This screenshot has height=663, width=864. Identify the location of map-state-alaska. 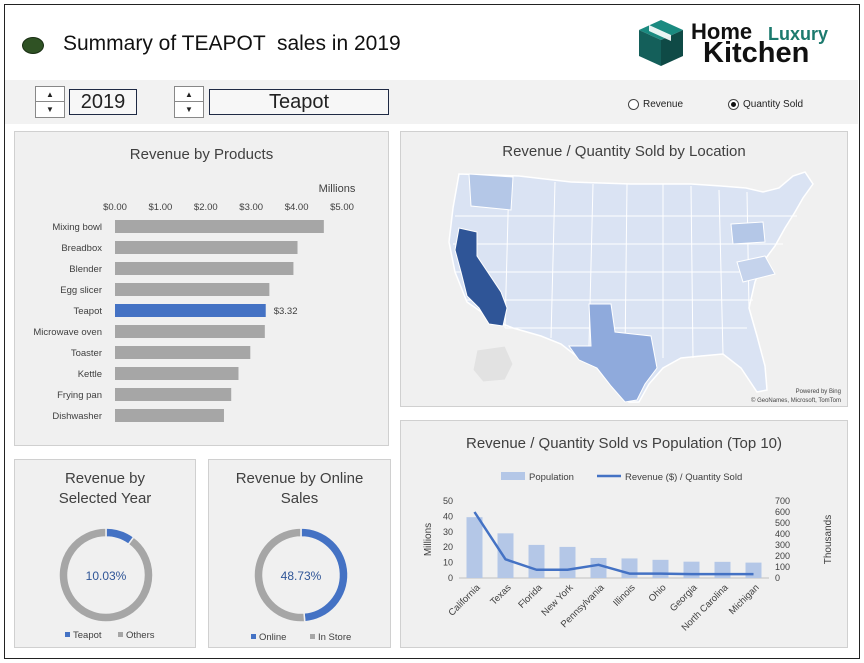
(493, 364).